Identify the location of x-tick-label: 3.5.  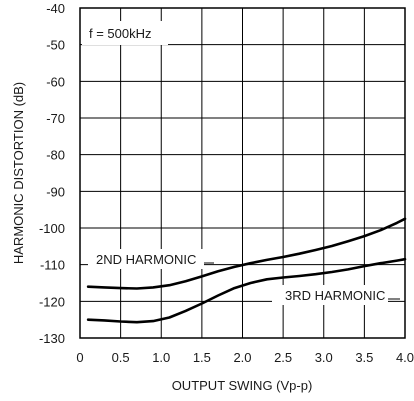
(364, 357).